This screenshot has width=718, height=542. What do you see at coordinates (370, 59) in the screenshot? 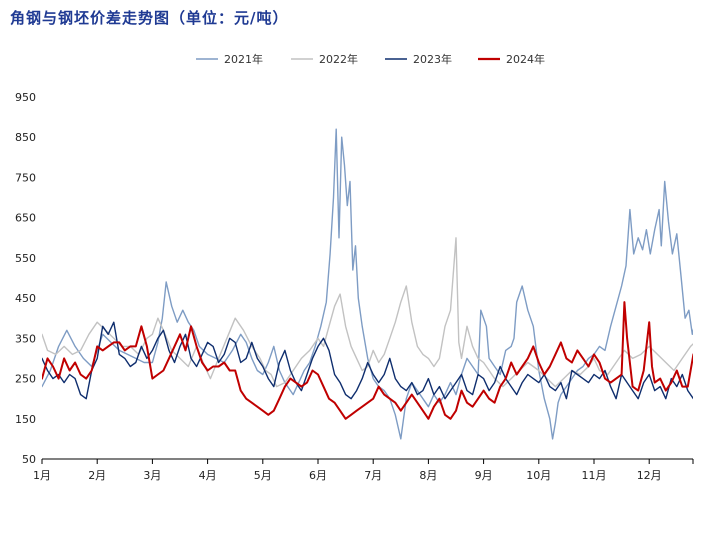
I see `chart-legend: 2021年 2022年 2023年 2024年` at bounding box center [370, 59].